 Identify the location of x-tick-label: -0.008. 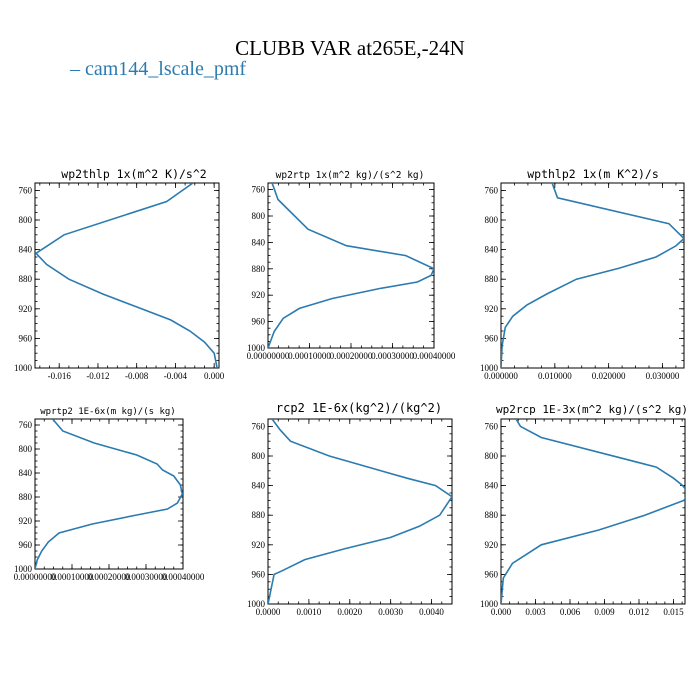
(137, 376).